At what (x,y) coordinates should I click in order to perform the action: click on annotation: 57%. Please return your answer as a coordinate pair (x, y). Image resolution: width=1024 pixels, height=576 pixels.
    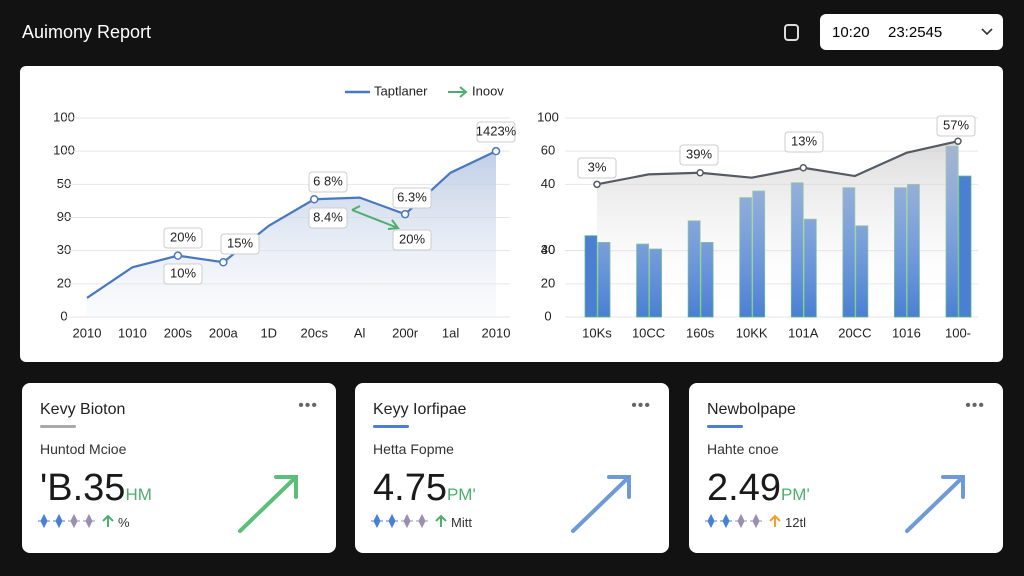
    Looking at the image, I should click on (956, 124).